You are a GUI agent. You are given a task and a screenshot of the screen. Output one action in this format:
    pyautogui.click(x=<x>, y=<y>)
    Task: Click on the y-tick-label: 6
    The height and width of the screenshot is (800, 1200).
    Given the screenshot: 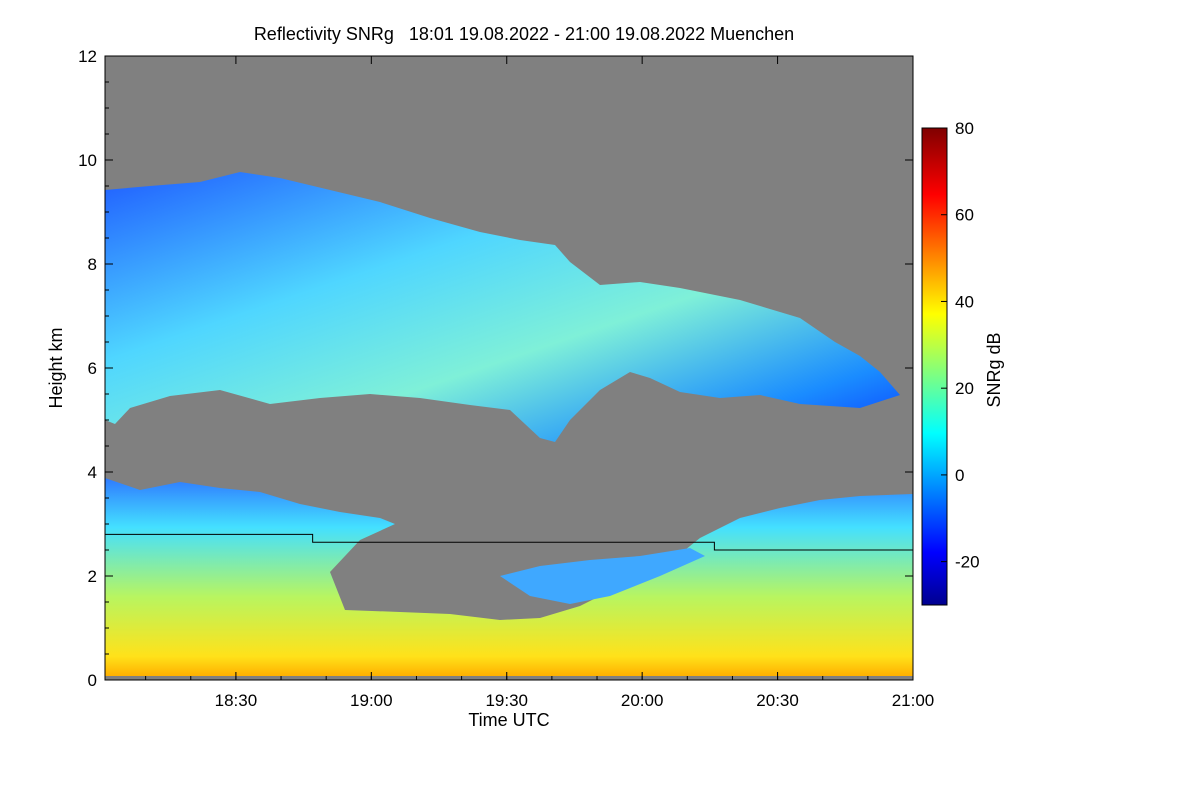 What is the action you would take?
    pyautogui.click(x=92, y=368)
    